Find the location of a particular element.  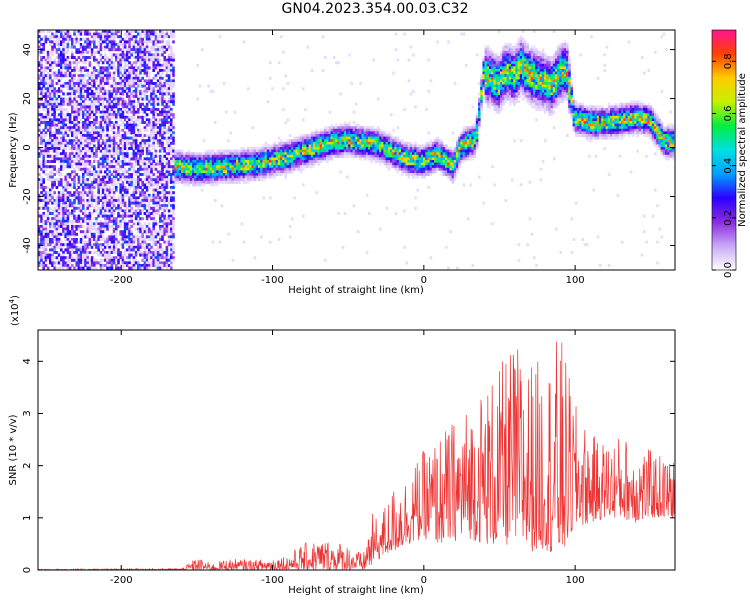

colorbar-tick-label: 0.8 is located at coordinates (728, 61).